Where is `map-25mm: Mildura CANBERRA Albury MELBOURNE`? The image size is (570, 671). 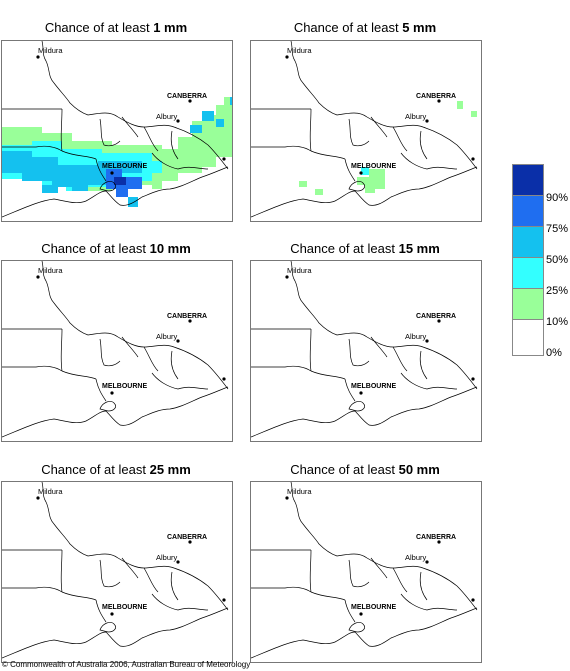
map-25mm: Mildura CANBERRA Albury MELBOURNE is located at coordinates (117, 572).